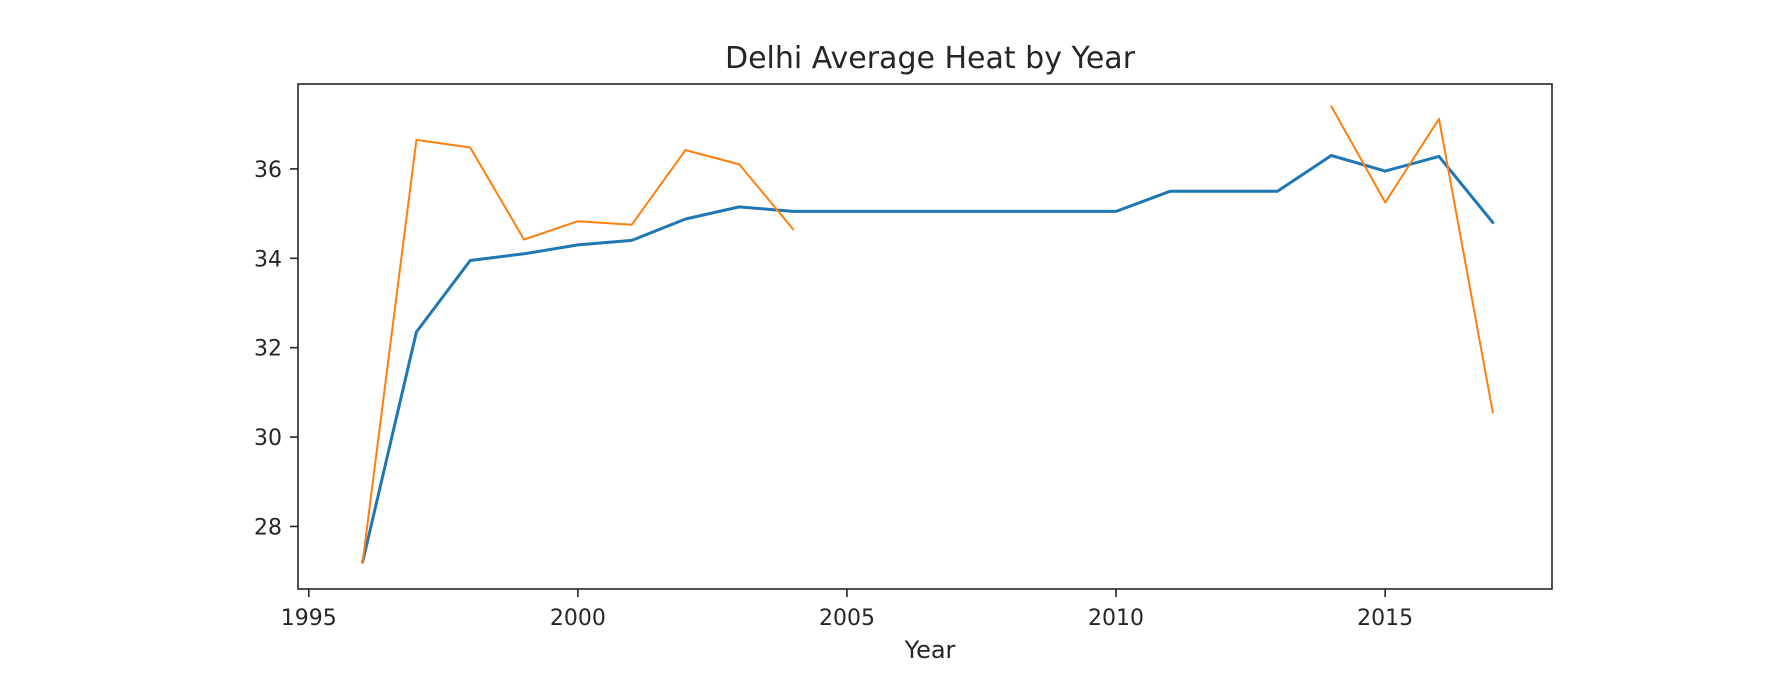 Image resolution: width=1772 pixels, height=675 pixels. I want to click on y-tick-label: 28, so click(268, 527).